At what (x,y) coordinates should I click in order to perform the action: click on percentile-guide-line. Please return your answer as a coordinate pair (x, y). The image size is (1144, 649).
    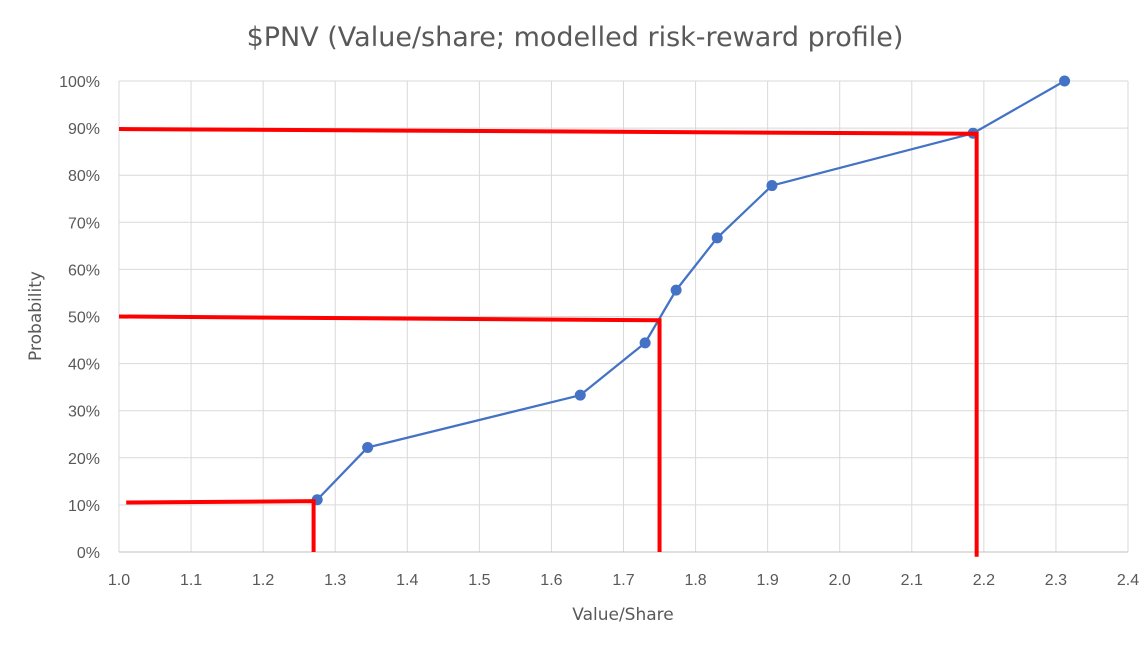
    Looking at the image, I should click on (221, 525).